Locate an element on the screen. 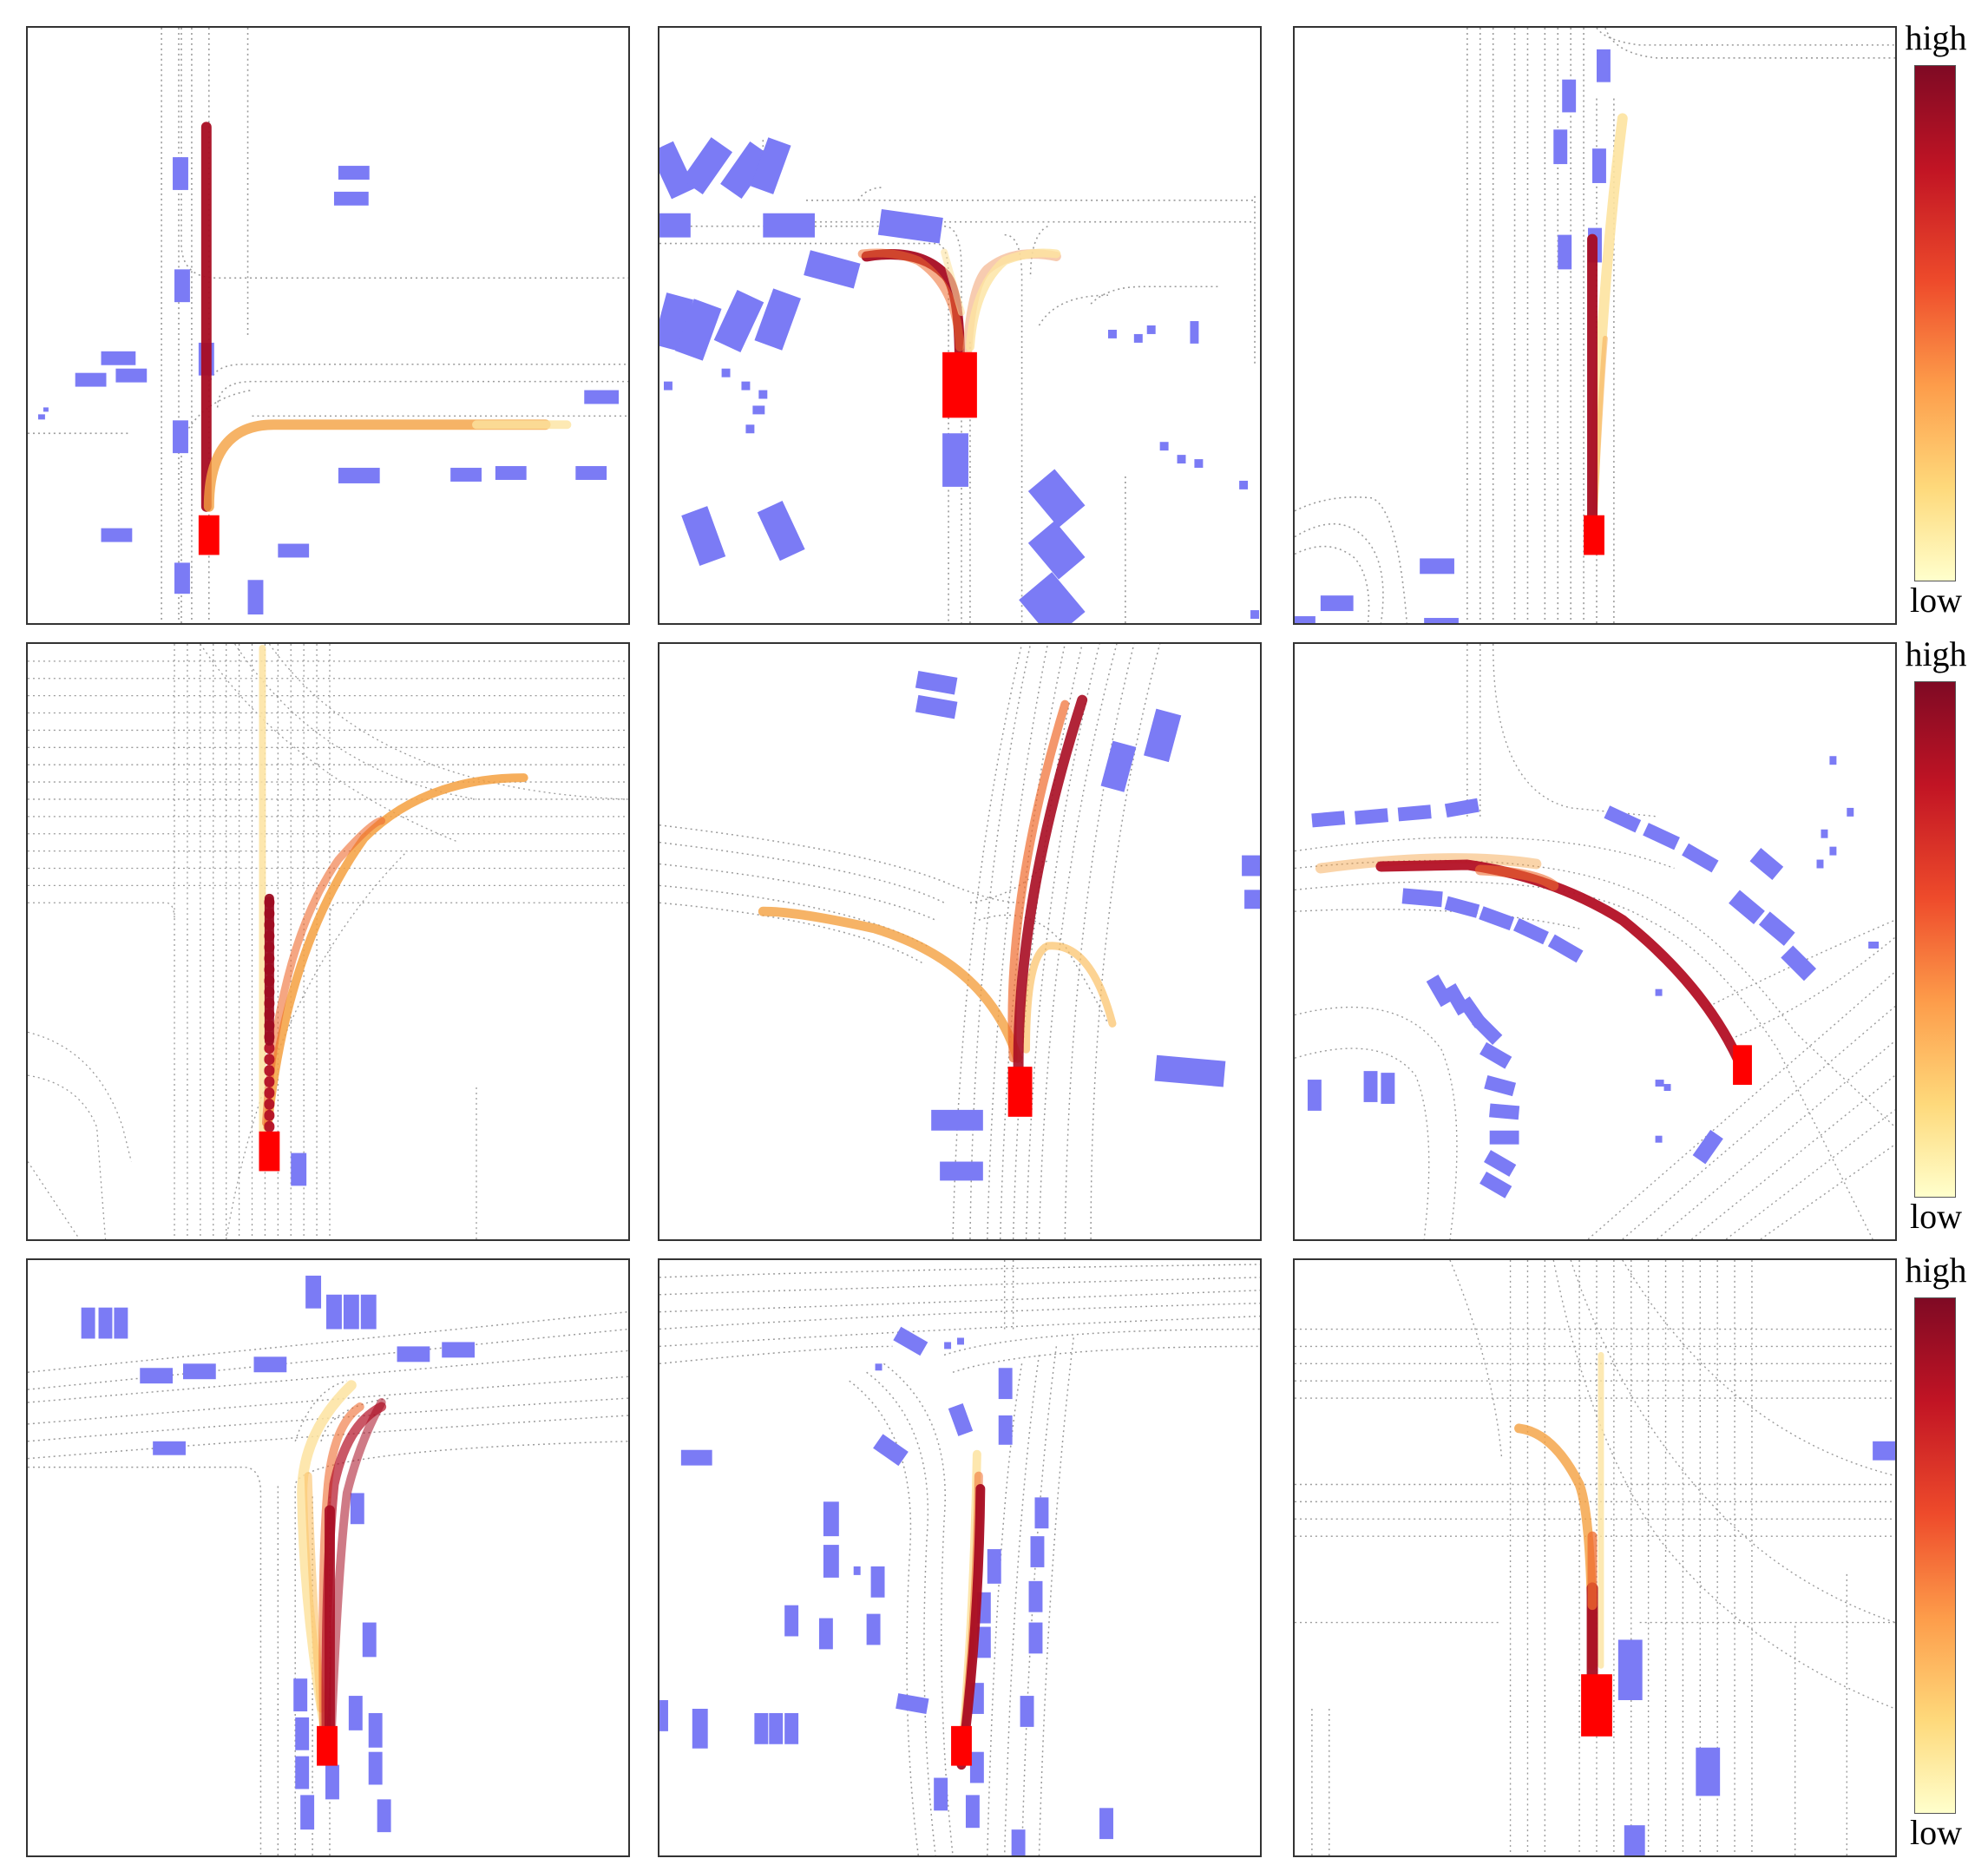 The image size is (1988, 1865). scene-panel-r1c1 is located at coordinates (328, 325).